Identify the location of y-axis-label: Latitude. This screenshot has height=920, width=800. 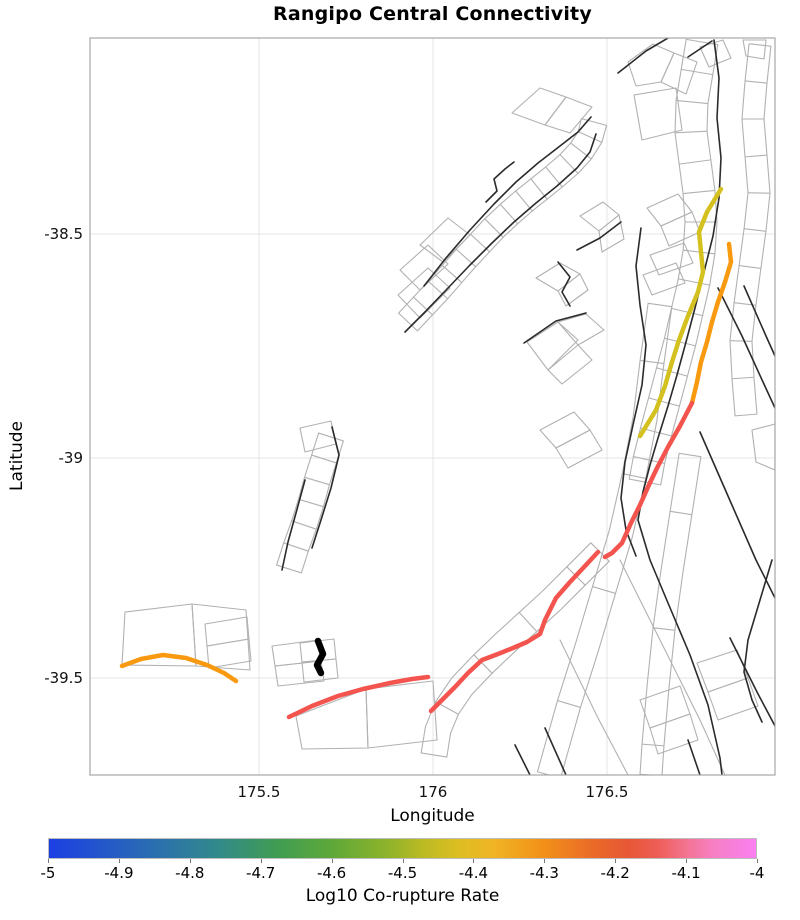
(17, 456).